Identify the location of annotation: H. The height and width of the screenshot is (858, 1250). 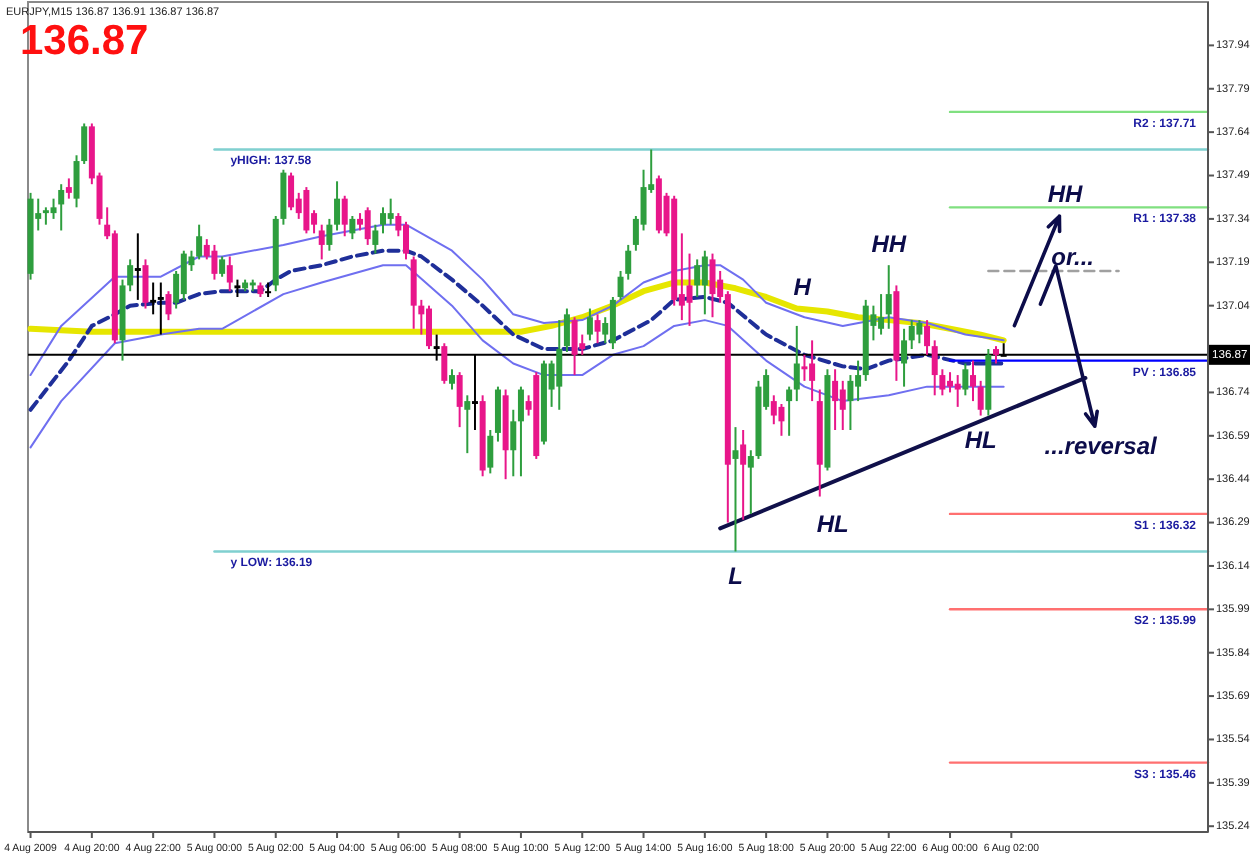
(802, 286).